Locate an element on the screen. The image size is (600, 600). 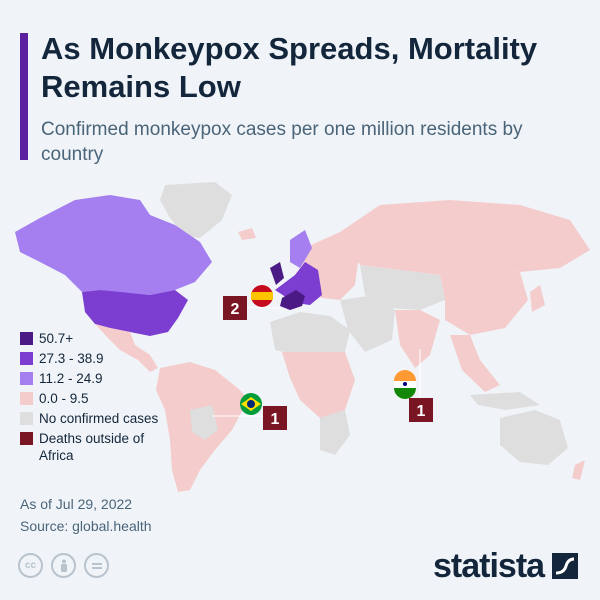
scandinavia is located at coordinates (301, 249).